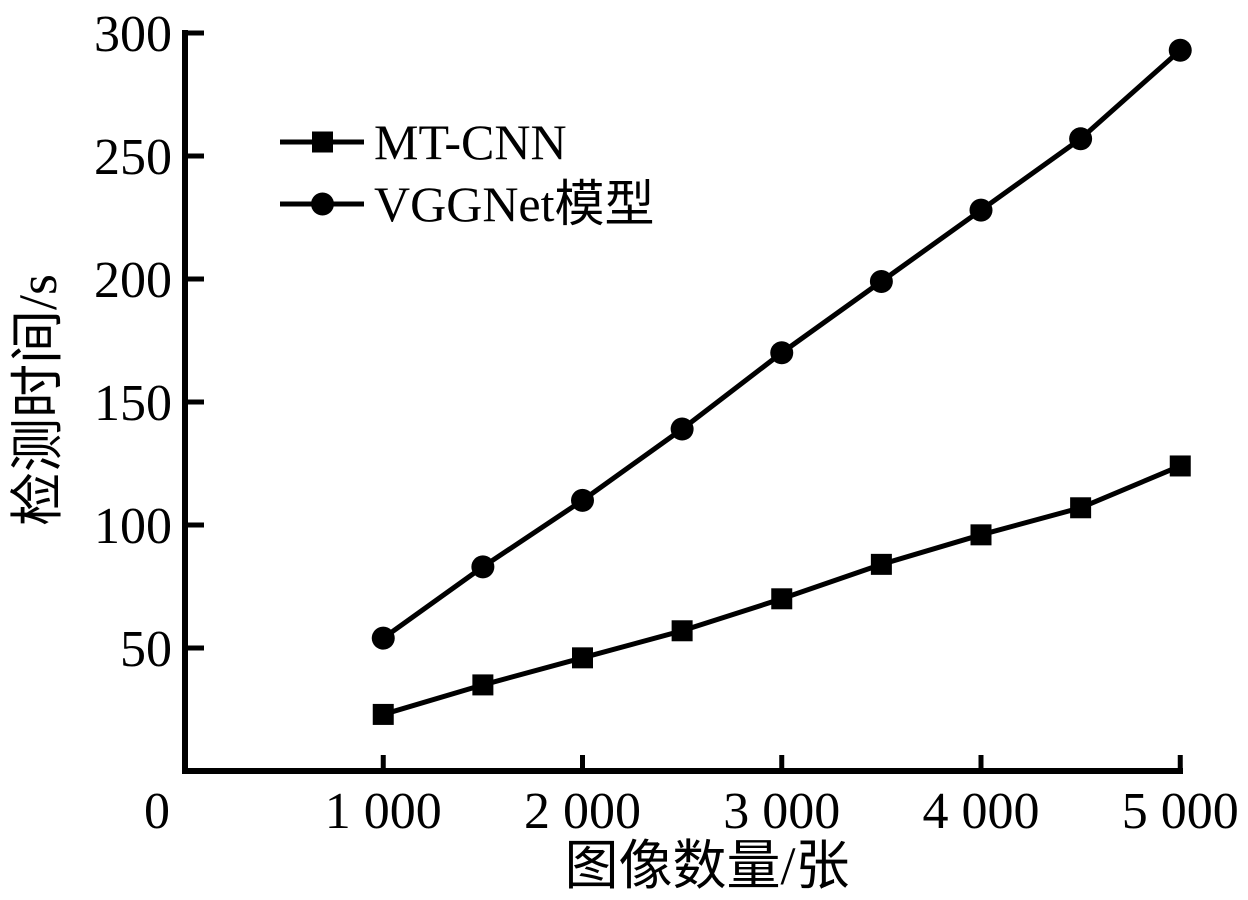  What do you see at coordinates (514, 204) in the screenshot?
I see `legend-label-vggnet: VGGNet模型` at bounding box center [514, 204].